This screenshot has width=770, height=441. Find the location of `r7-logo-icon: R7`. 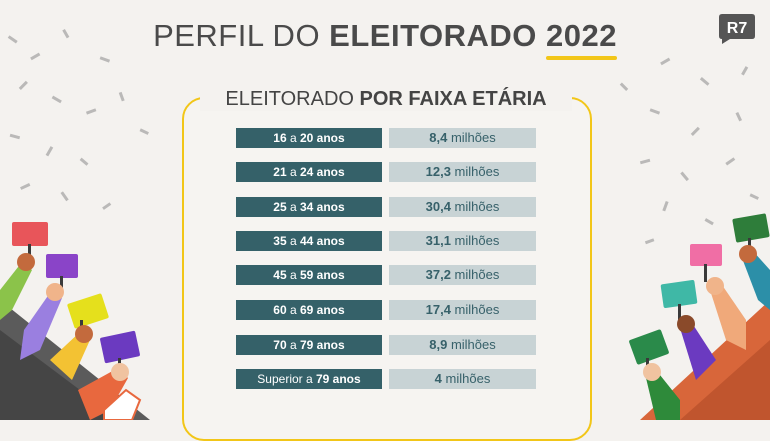

r7-logo-icon: R7 is located at coordinates (737, 29).